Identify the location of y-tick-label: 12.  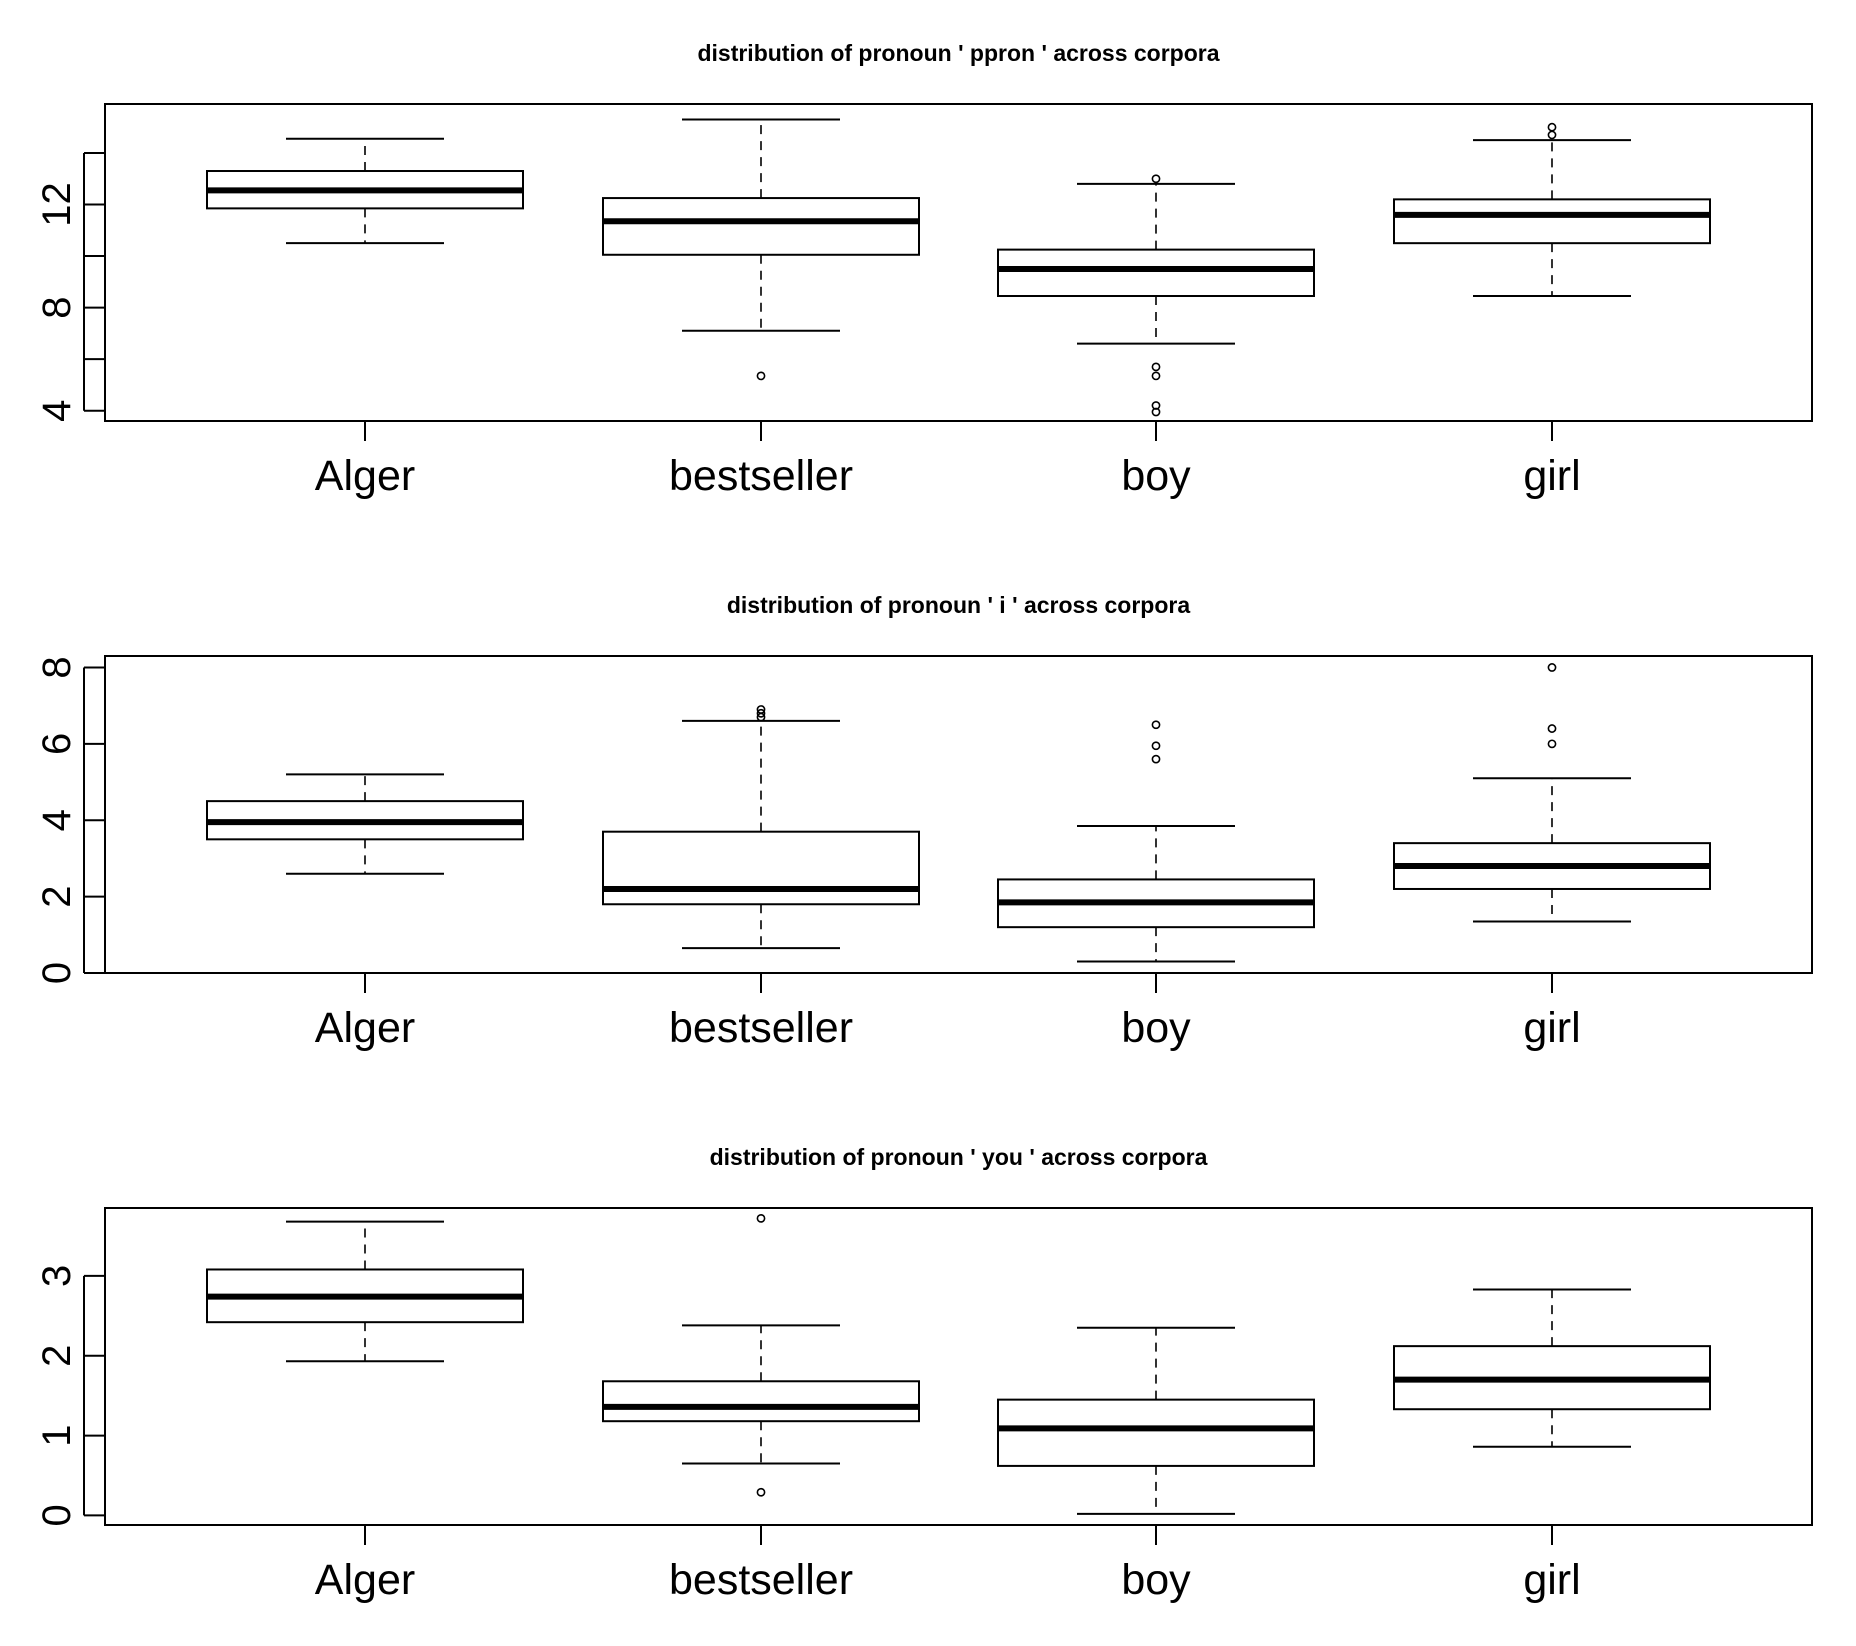
(57, 204).